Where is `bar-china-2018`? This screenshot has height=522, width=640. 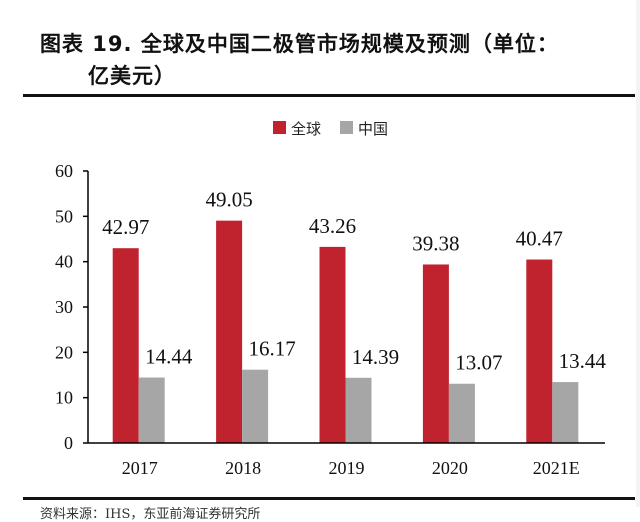
bar-china-2018 is located at coordinates (255, 406).